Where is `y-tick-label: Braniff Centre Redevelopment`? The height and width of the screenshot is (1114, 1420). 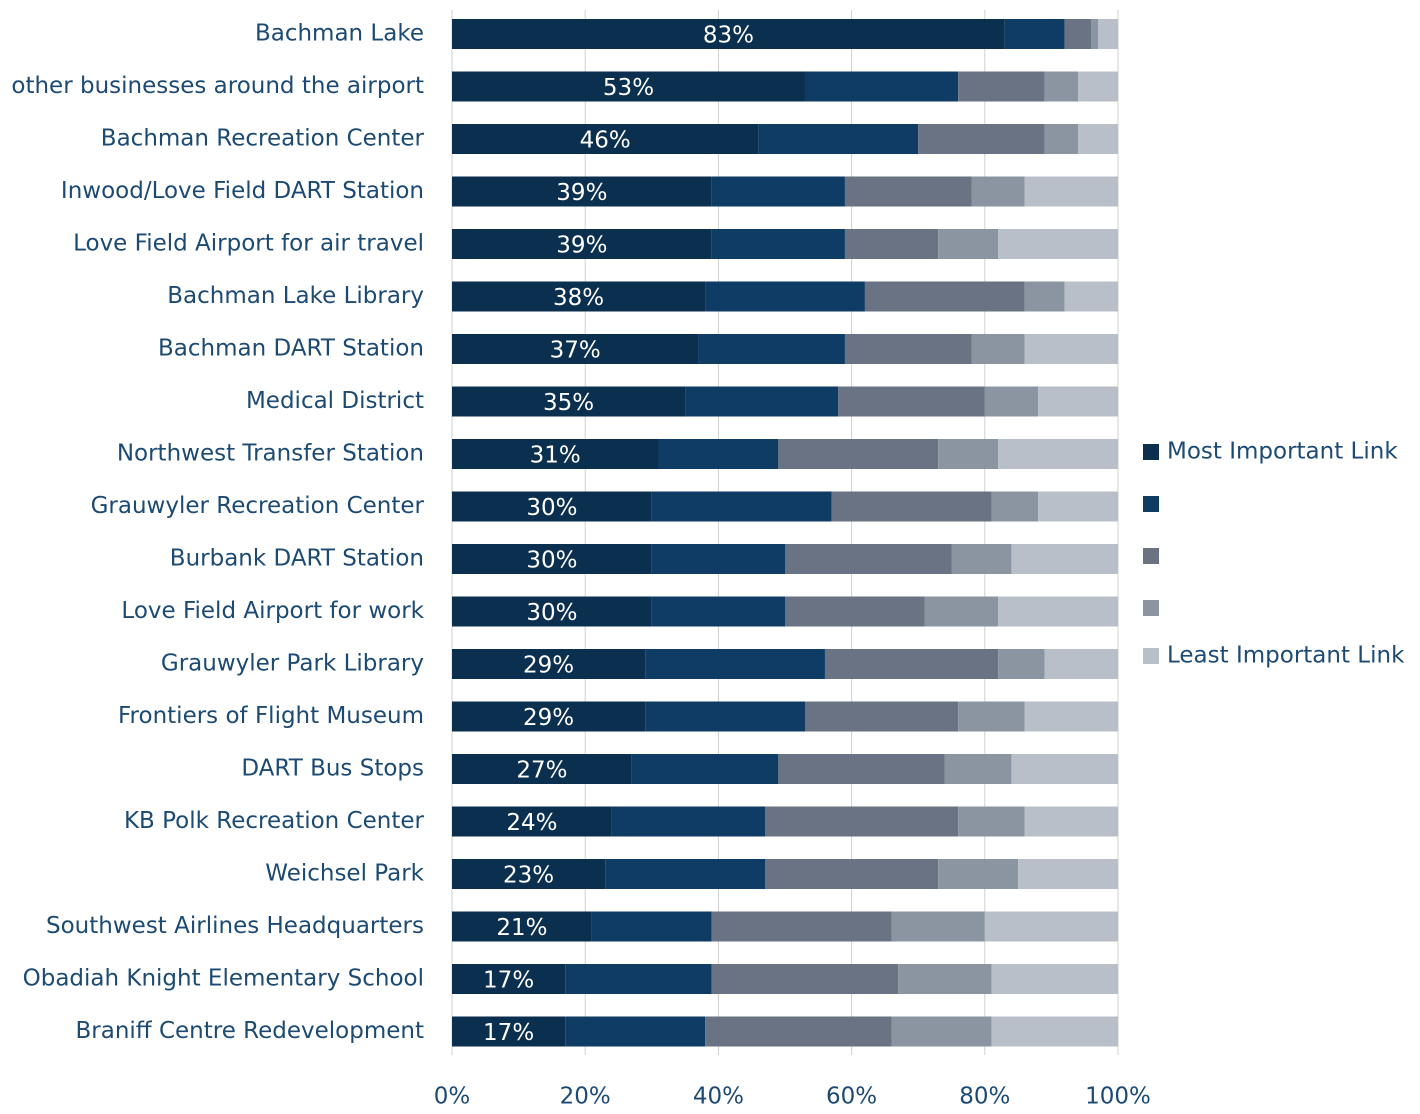 y-tick-label: Braniff Centre Redevelopment is located at coordinates (250, 1031).